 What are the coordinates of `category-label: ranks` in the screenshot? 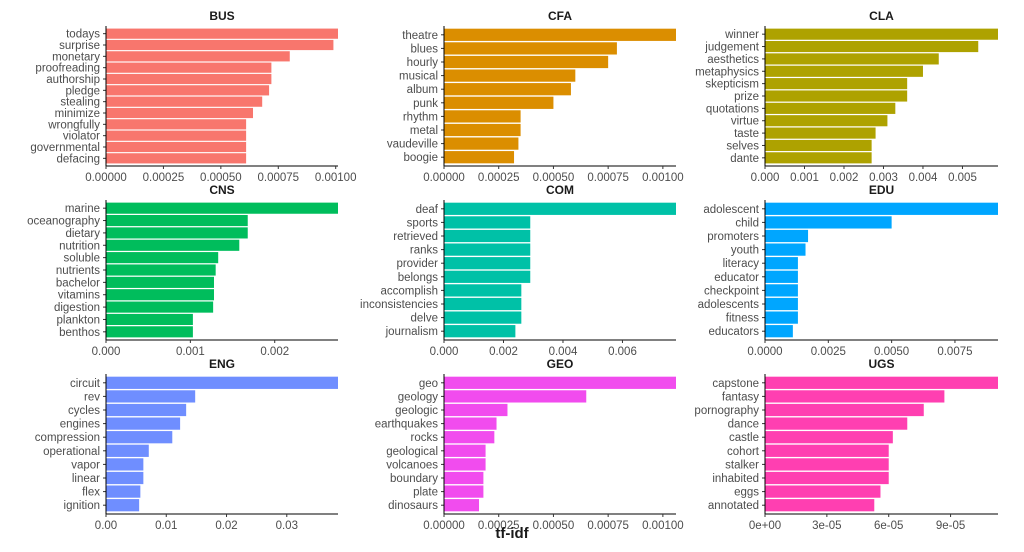 It's located at (424, 251).